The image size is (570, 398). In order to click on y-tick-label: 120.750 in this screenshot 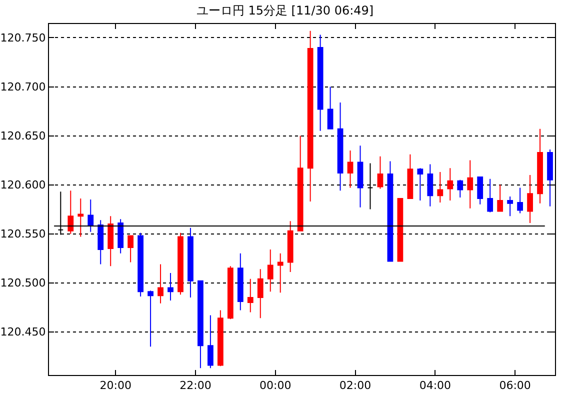, I will do `click(23, 38)`.